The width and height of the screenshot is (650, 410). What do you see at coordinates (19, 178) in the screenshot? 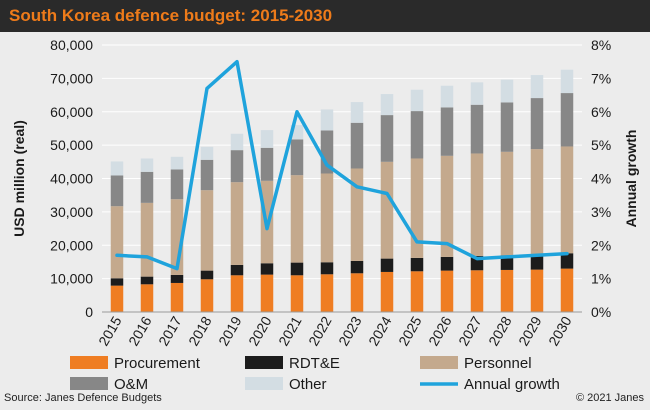
I see `y-axis-title: USD million (real)` at bounding box center [19, 178].